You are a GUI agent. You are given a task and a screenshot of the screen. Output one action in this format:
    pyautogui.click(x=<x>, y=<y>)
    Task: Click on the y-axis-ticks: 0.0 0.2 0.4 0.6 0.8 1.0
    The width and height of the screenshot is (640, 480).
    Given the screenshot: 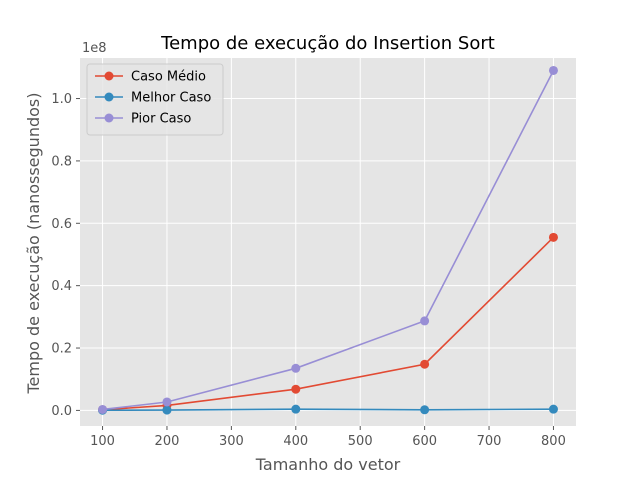 What is the action you would take?
    pyautogui.click(x=65, y=255)
    